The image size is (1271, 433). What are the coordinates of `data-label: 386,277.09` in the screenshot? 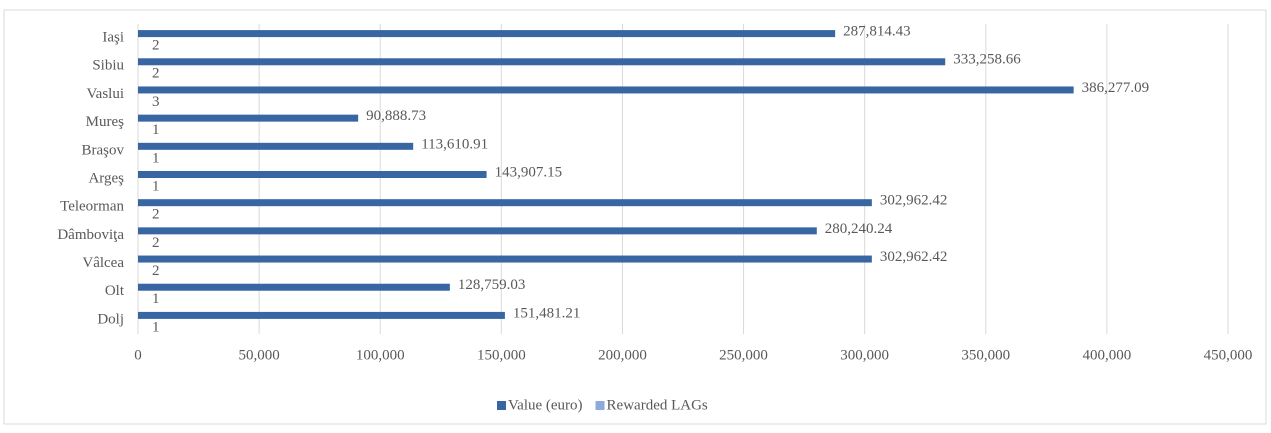 It's located at (1116, 88).